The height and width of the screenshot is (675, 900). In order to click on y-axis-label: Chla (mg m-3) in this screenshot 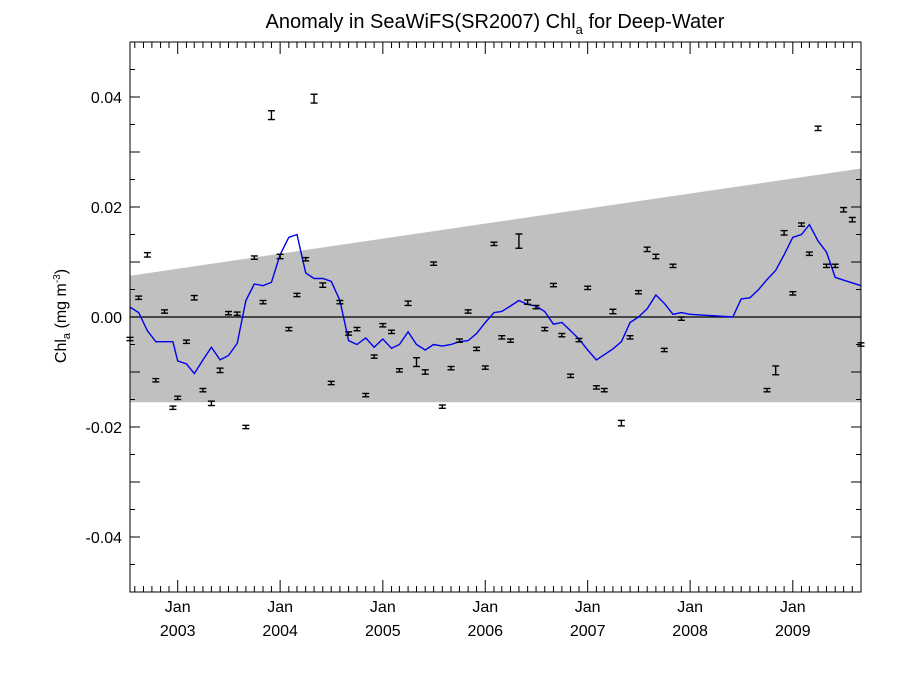, I will do `click(62, 316)`.